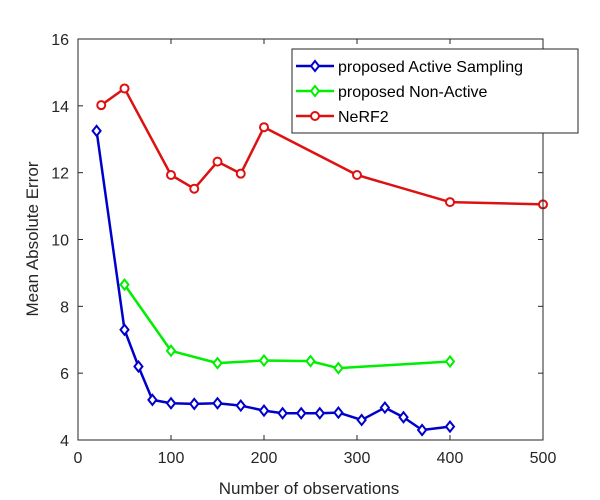 The height and width of the screenshot is (500, 600). What do you see at coordinates (543, 458) in the screenshot?
I see `x-tick-label: 500` at bounding box center [543, 458].